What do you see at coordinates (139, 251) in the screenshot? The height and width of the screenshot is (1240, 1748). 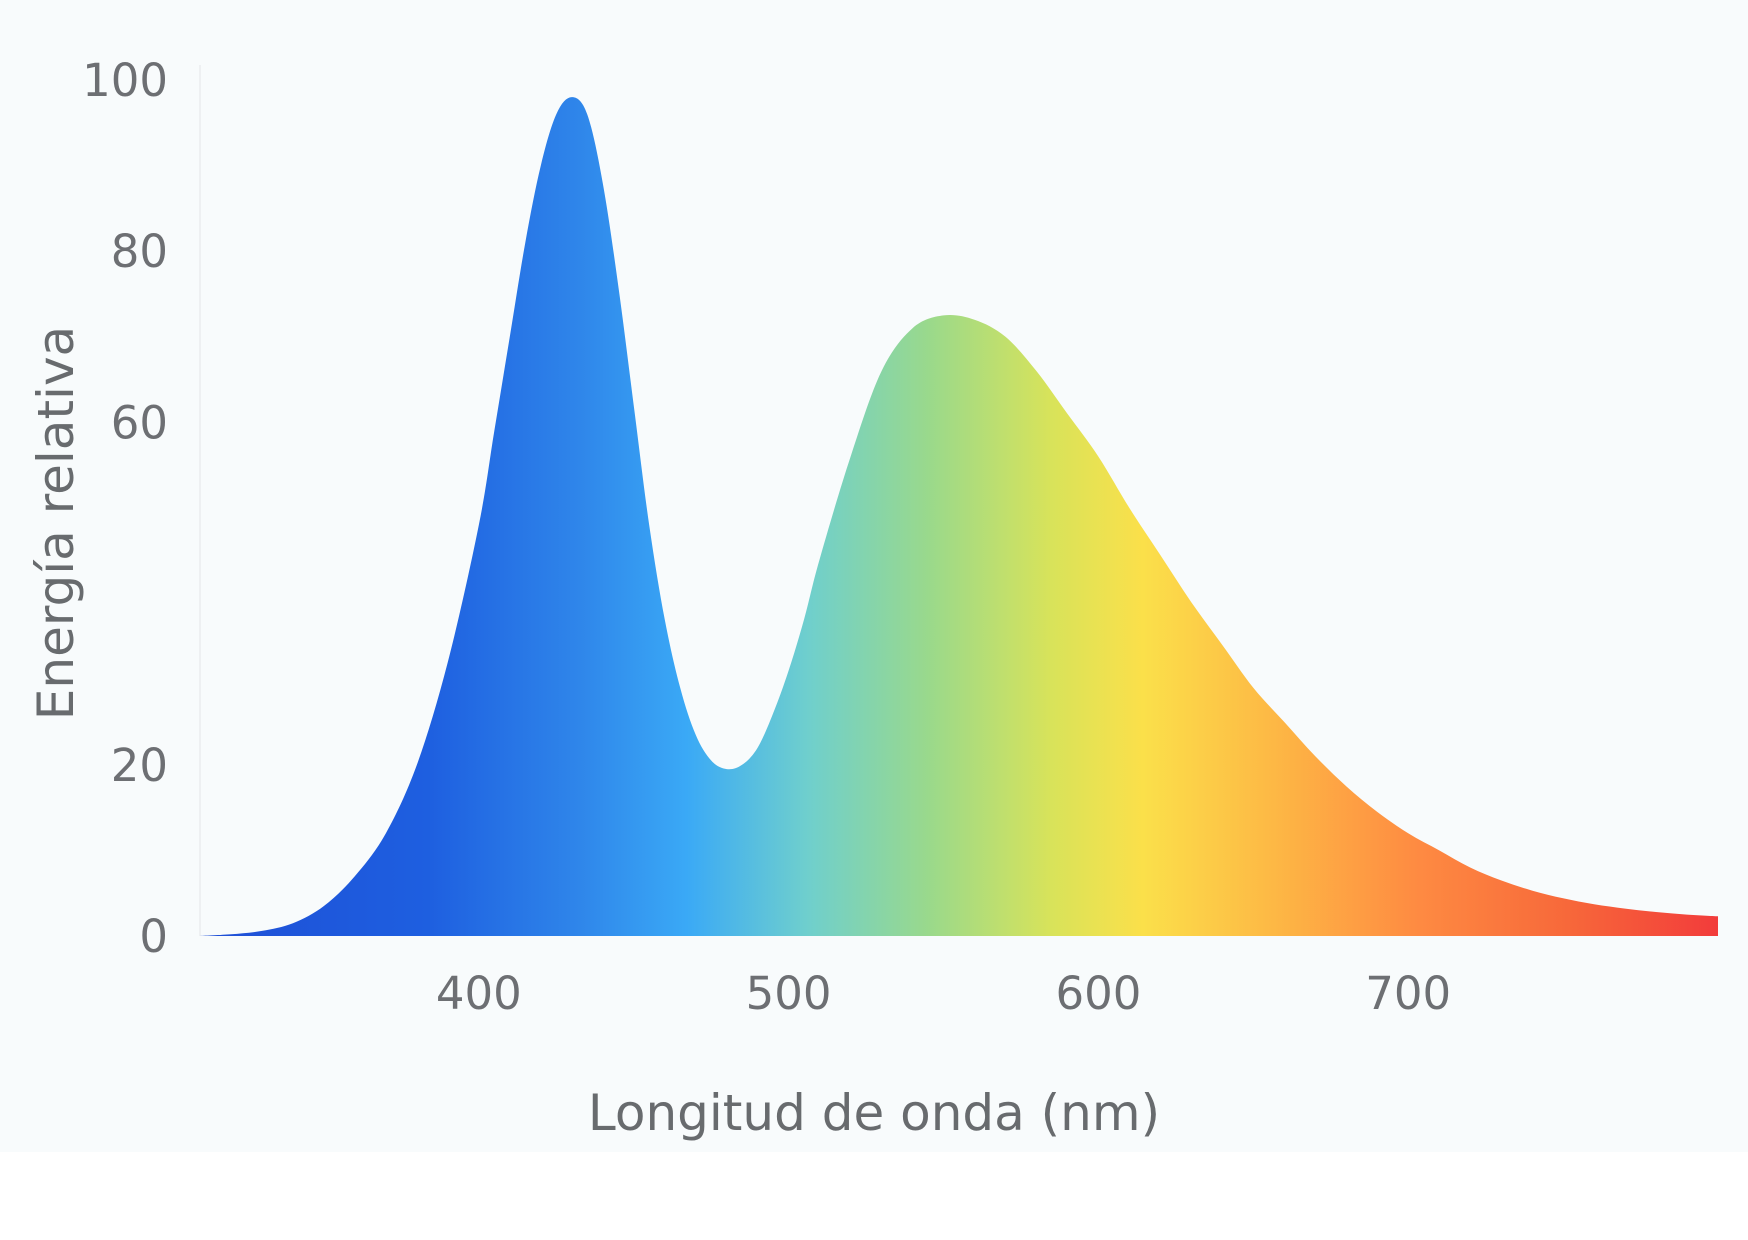 I see `y-tick-label: 80` at bounding box center [139, 251].